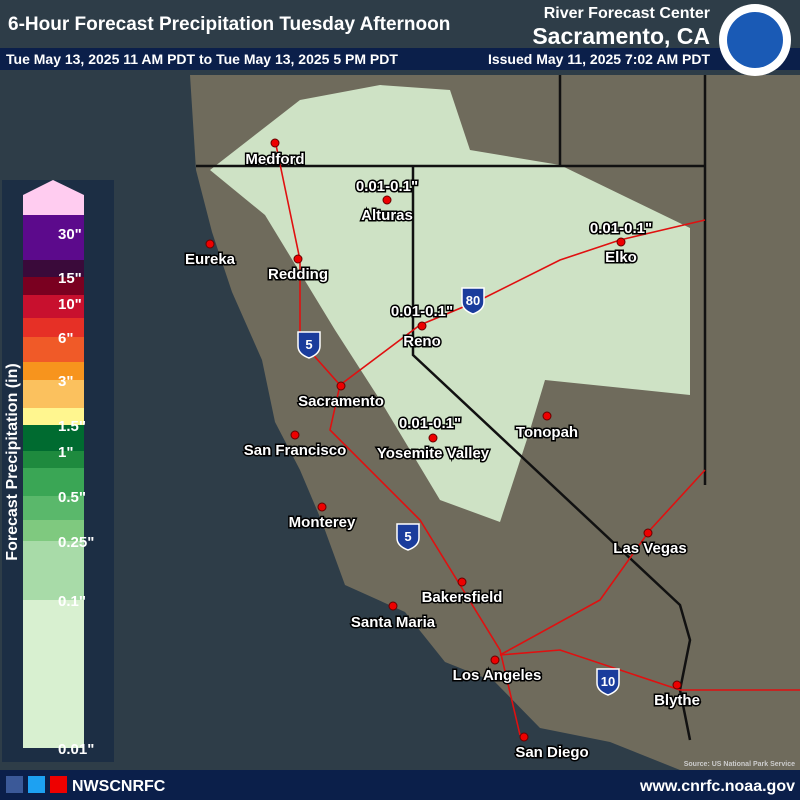  I want to click on legend-label: 1.5", so click(72, 426).